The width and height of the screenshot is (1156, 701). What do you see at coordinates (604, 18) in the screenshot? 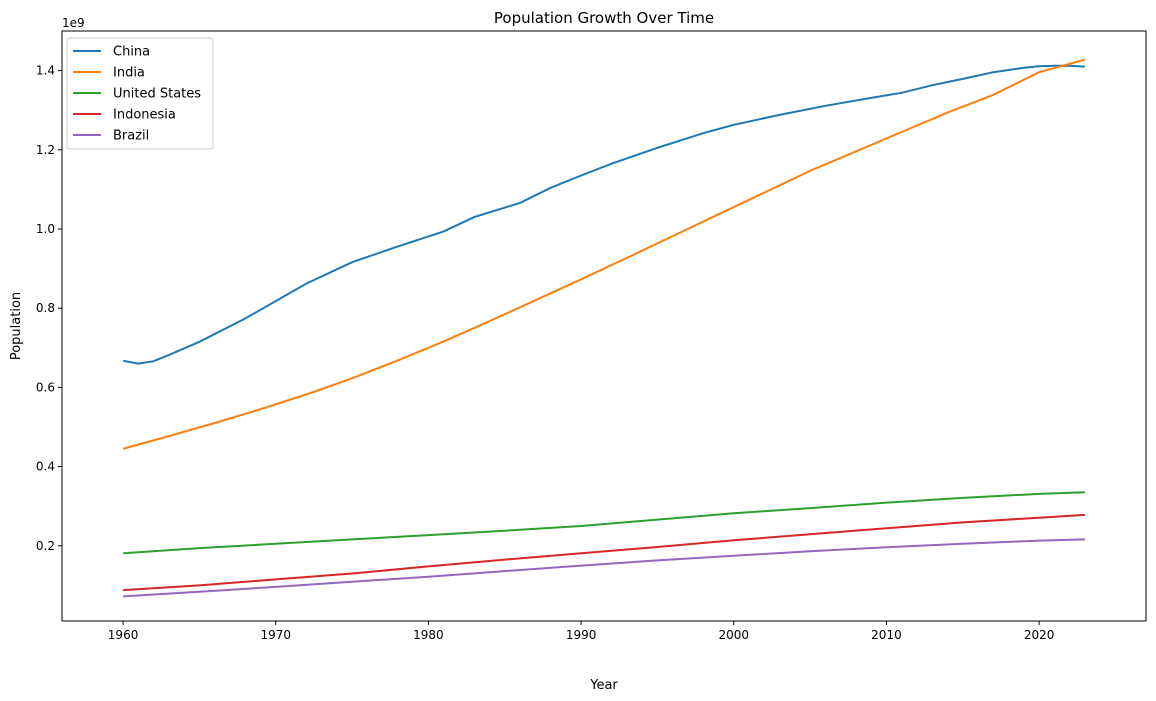
I see `chart-title: Population Growth Over Time` at bounding box center [604, 18].